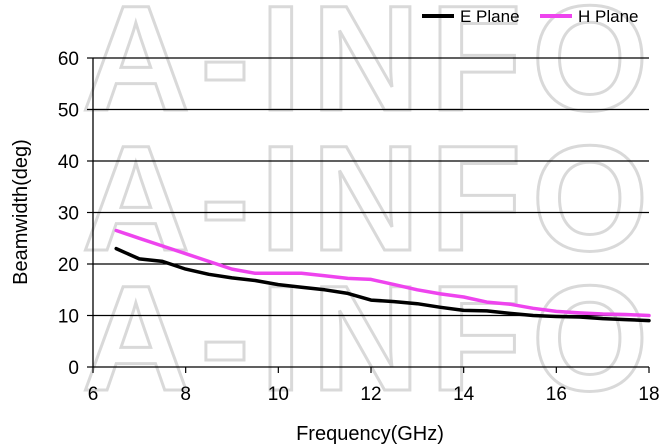 Image resolution: width=665 pixels, height=448 pixels. Describe the element at coordinates (370, 434) in the screenshot. I see `x-axis-title: Frequency(GHz)` at that location.